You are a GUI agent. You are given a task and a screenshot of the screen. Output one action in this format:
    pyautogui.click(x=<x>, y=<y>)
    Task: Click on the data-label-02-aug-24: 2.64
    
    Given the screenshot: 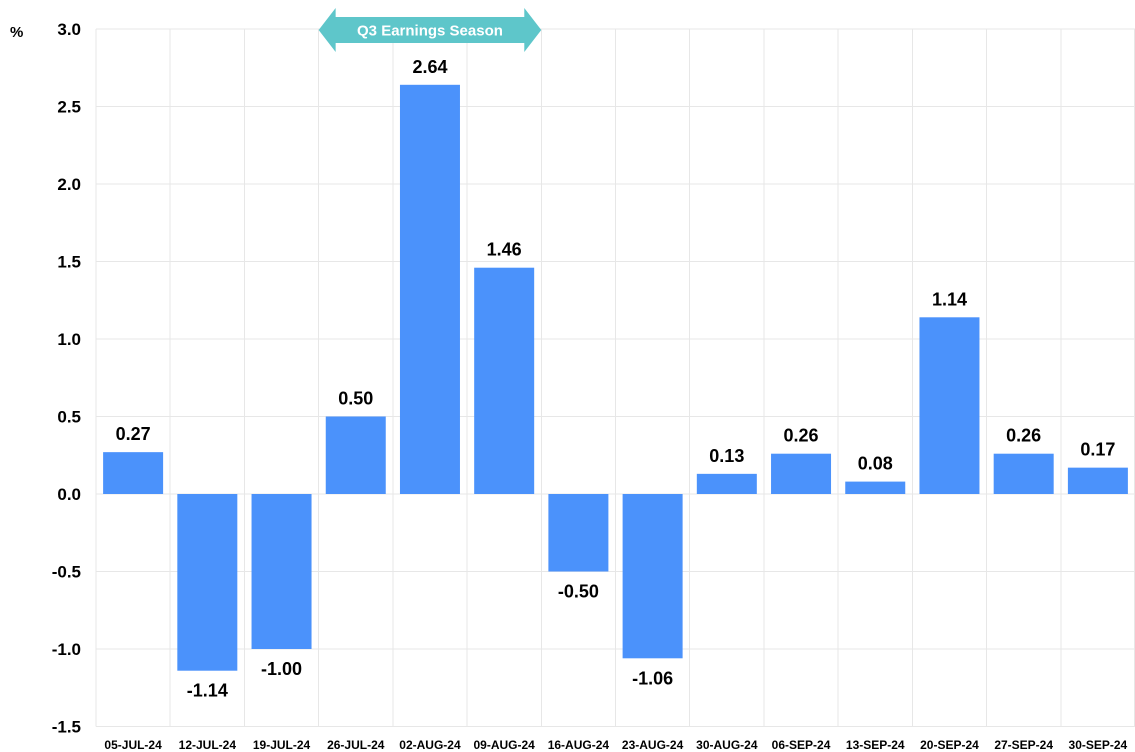 What is the action you would take?
    pyautogui.click(x=429, y=67)
    